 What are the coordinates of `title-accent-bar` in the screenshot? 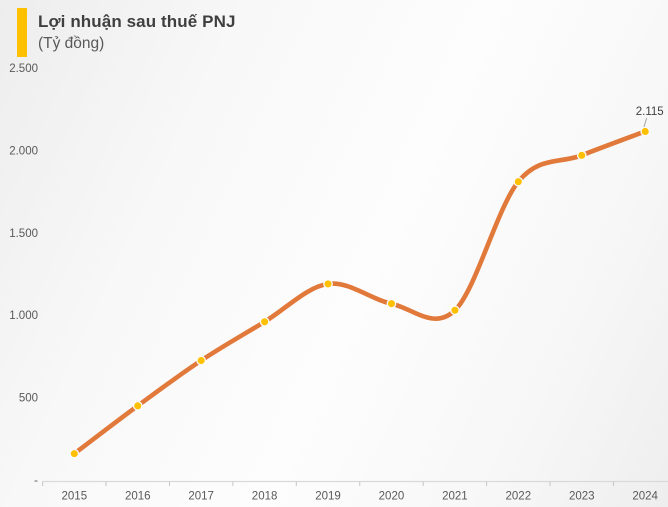 It's located at (22, 32).